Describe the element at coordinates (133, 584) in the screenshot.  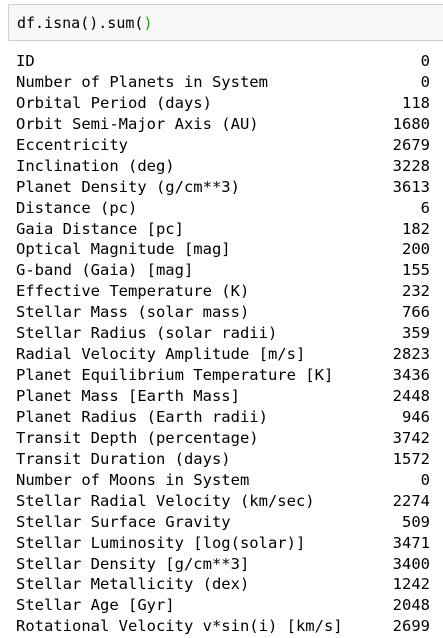
I see `column-name: Stellar Metallicity (dex)` at that location.